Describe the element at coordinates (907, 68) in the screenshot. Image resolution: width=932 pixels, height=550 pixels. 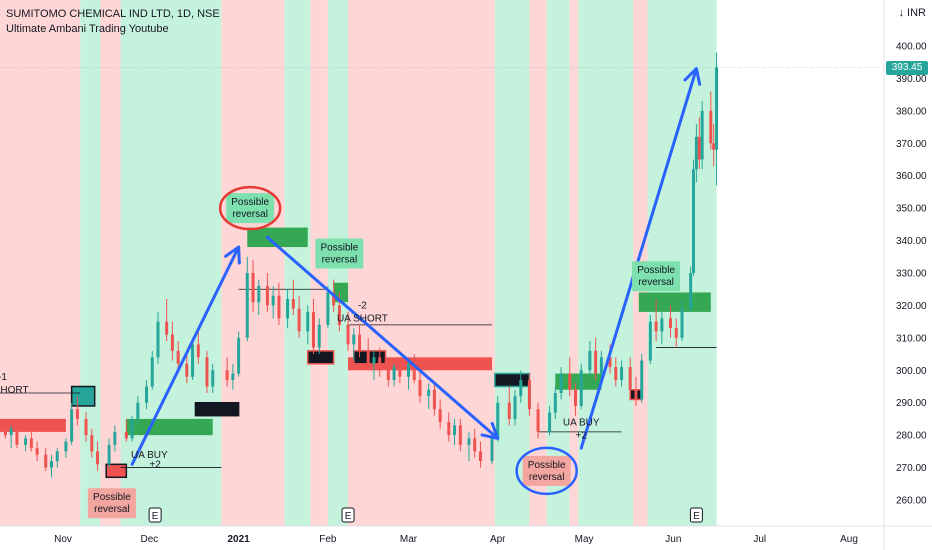
I see `last-price-tag: 393.45` at that location.